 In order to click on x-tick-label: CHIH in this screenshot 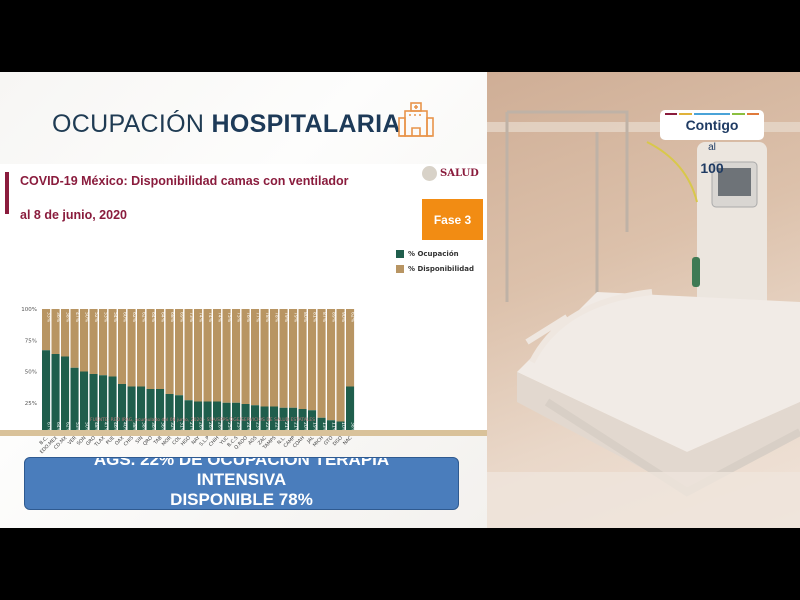, I will do `click(214, 441)`.